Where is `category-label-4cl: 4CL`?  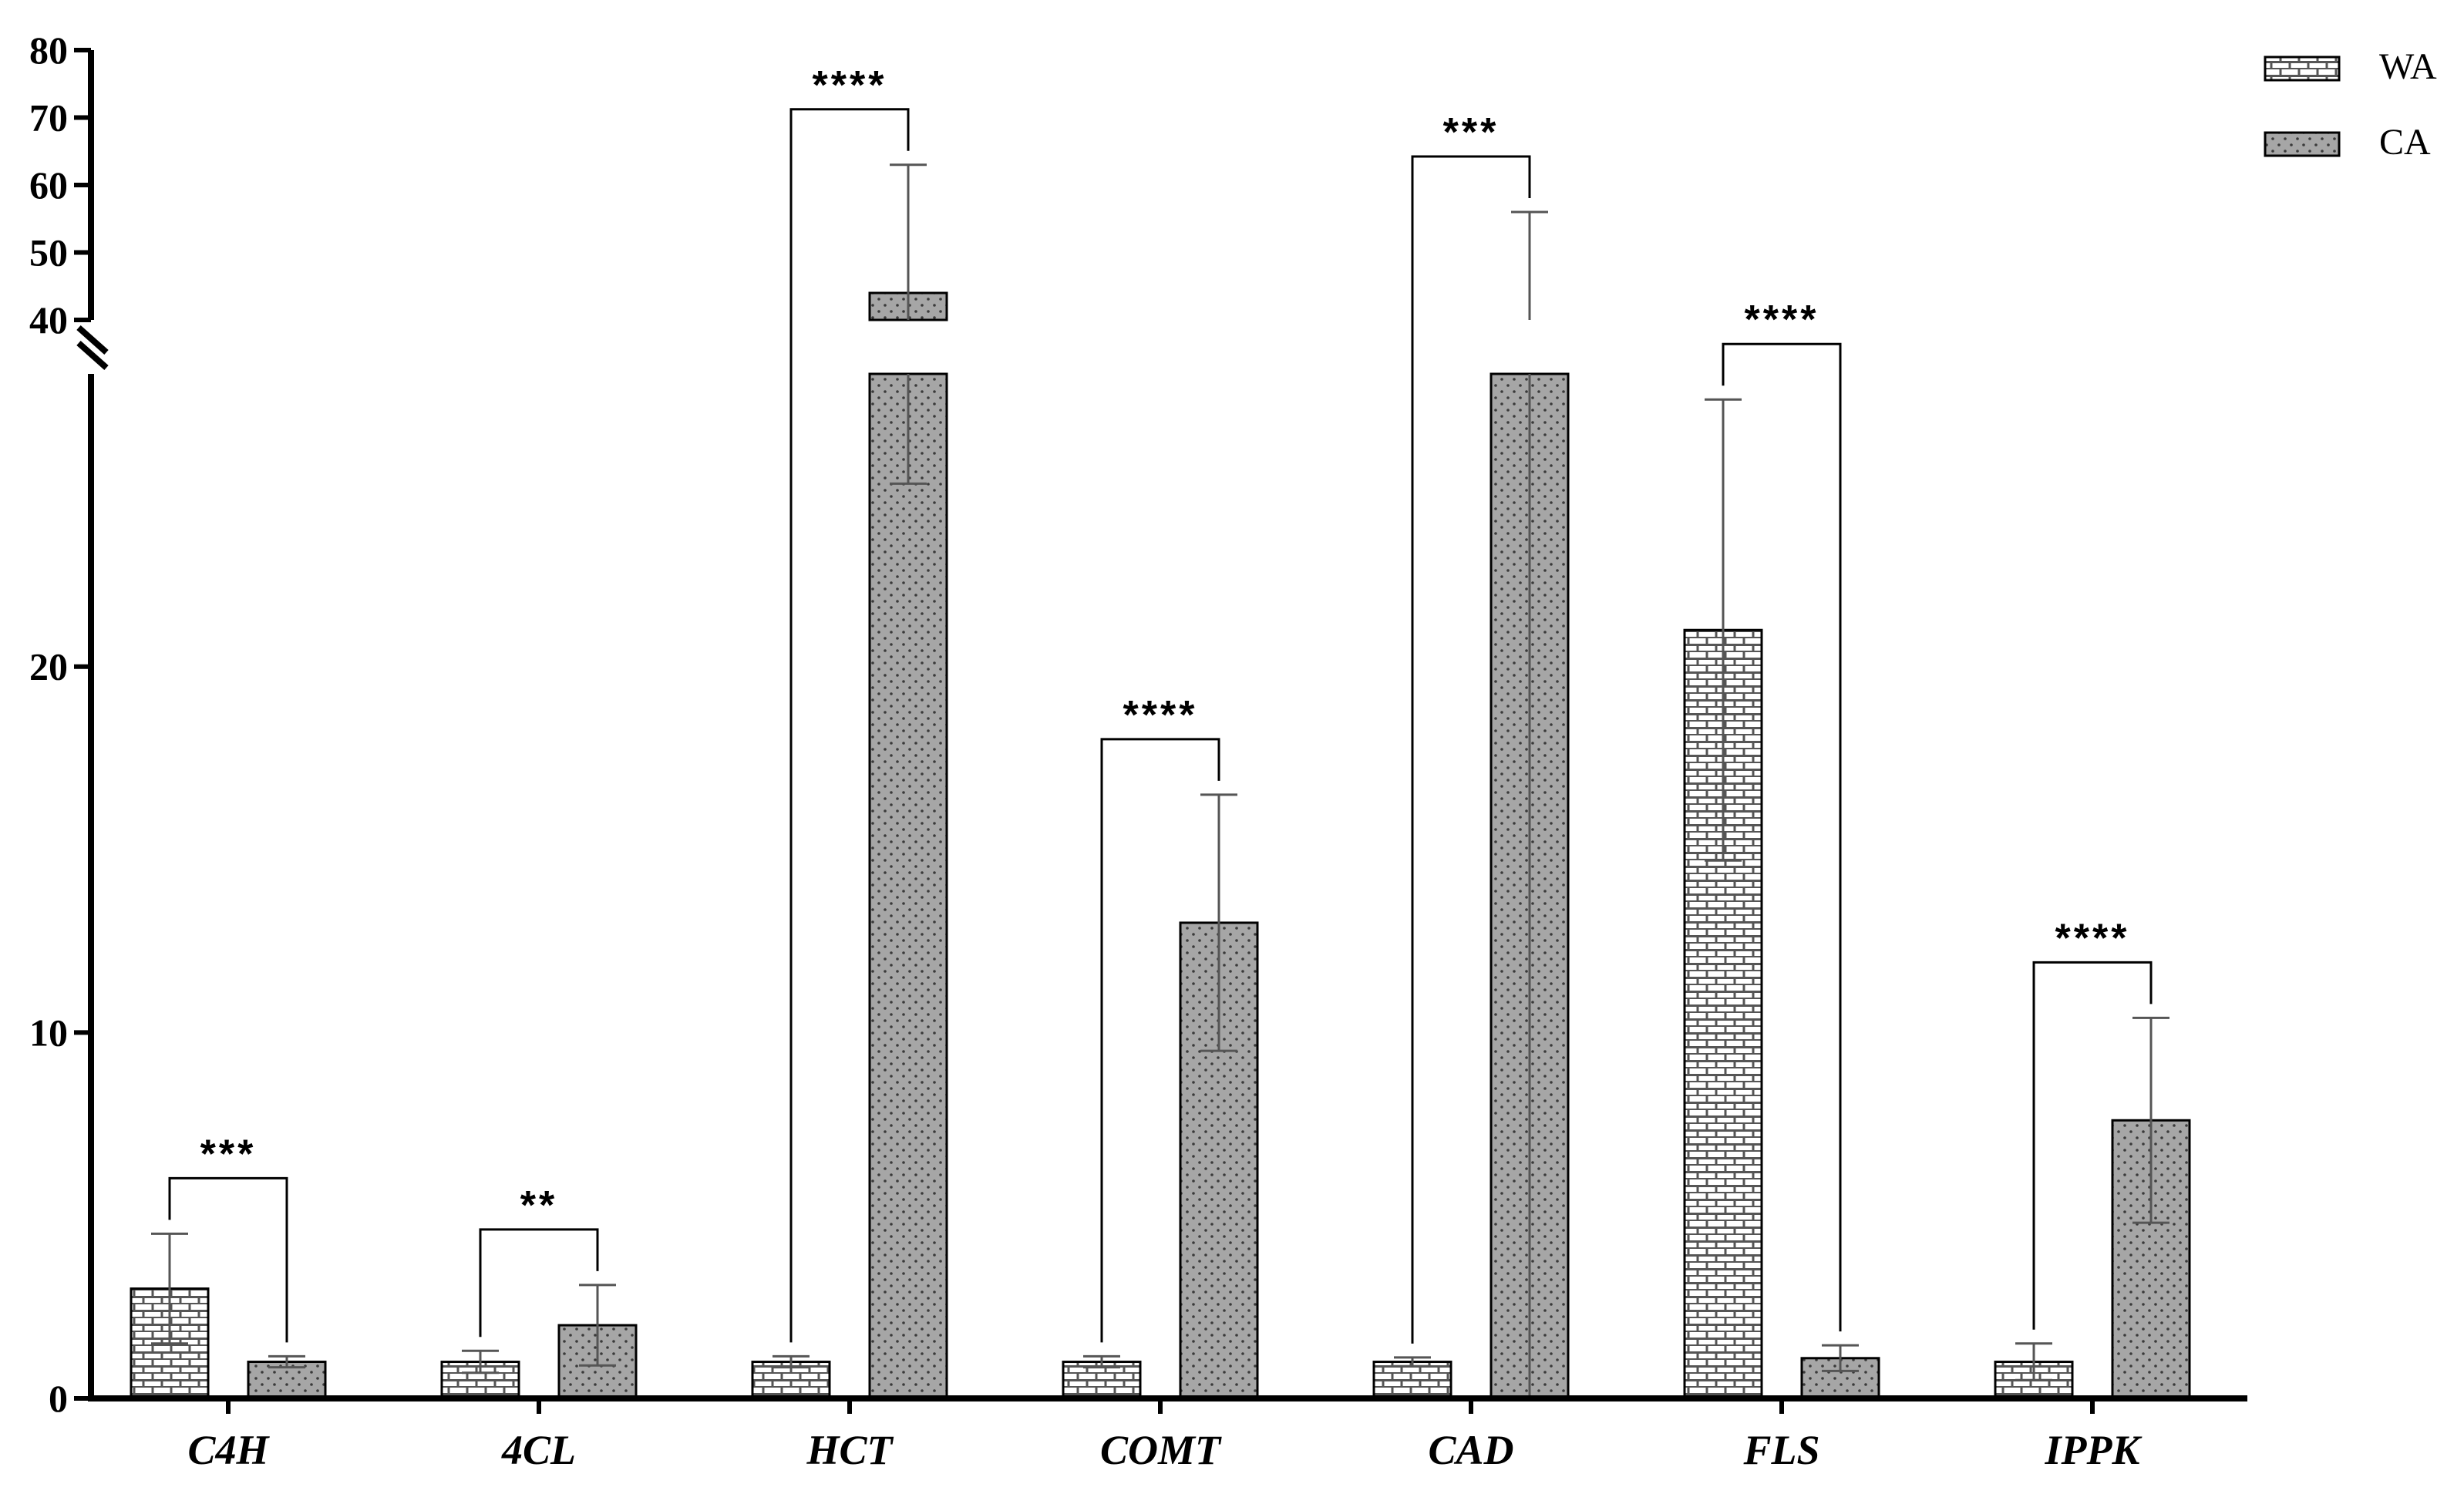 category-label-4cl: 4CL is located at coordinates (538, 1450).